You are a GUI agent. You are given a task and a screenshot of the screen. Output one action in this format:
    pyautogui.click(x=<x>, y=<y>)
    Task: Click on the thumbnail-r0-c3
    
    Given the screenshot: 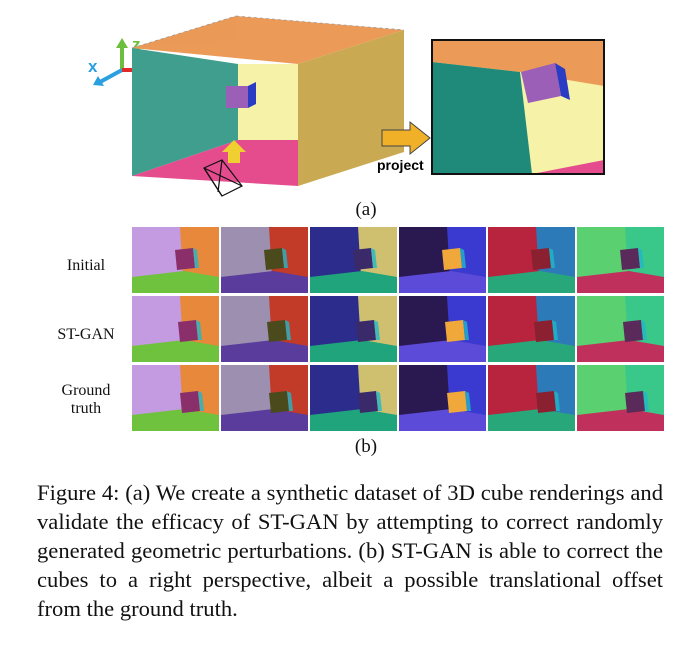 What is the action you would take?
    pyautogui.click(x=442, y=260)
    